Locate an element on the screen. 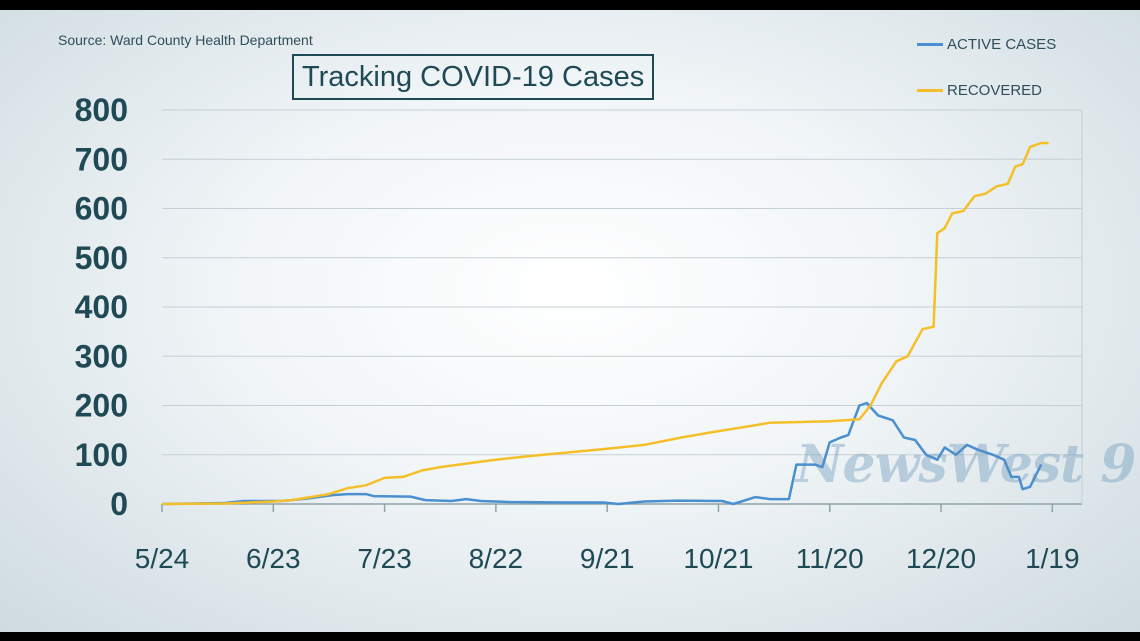 This screenshot has height=641, width=1140. legend-item-recovered: RECOVERED is located at coordinates (986, 90).